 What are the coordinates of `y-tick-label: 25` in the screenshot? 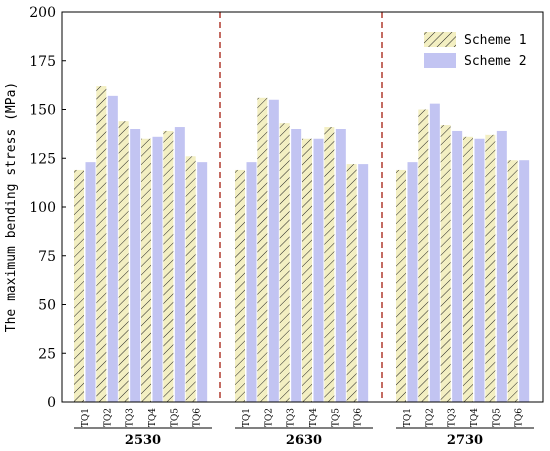 It's located at (47, 354).